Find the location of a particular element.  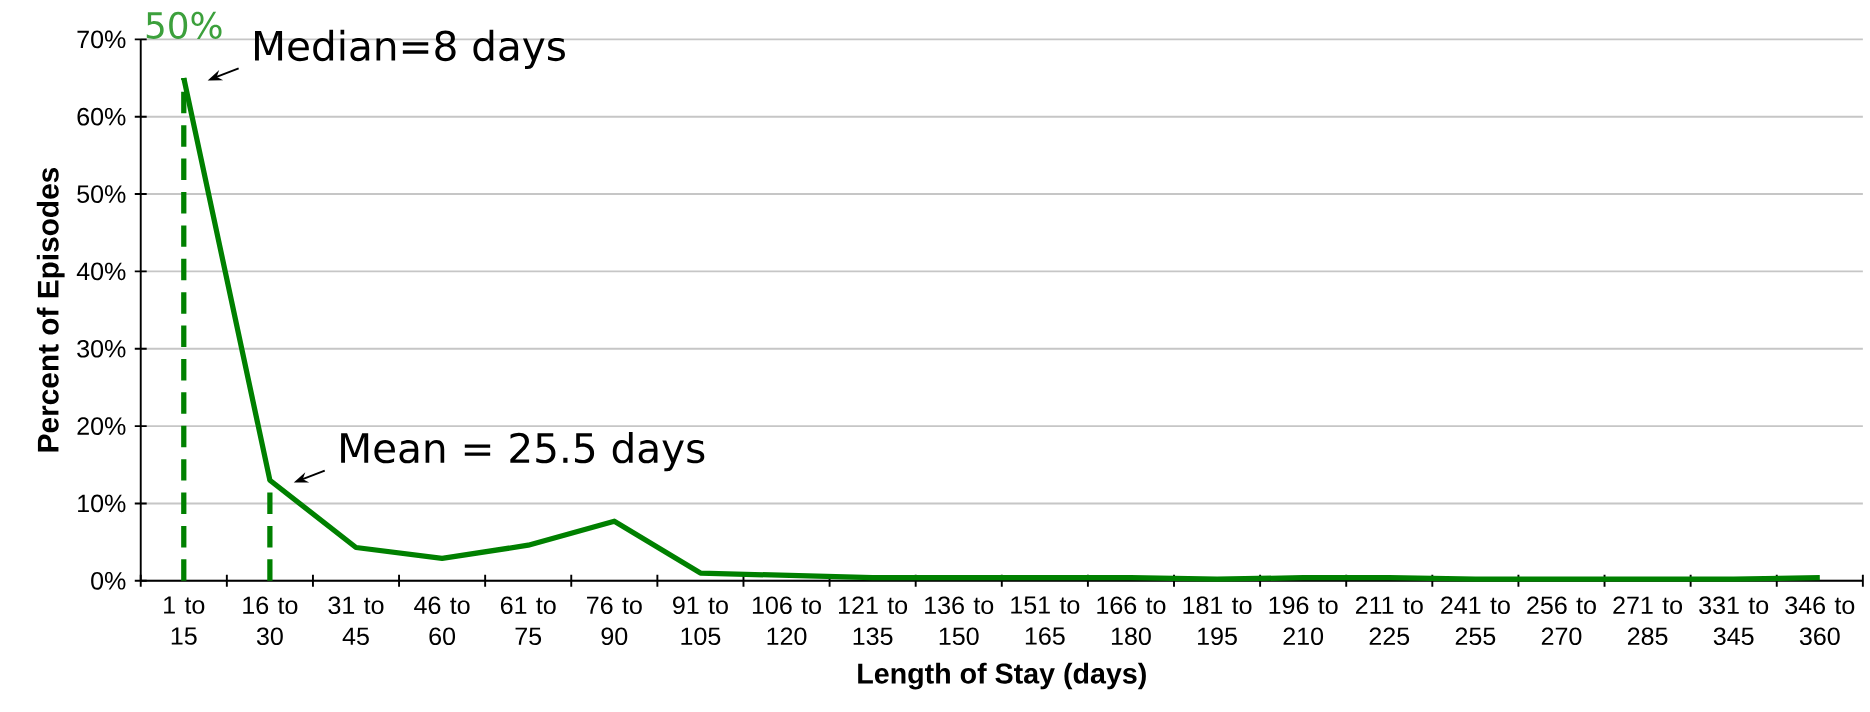

x-tick-label: 196 to 210 is located at coordinates (1303, 621).